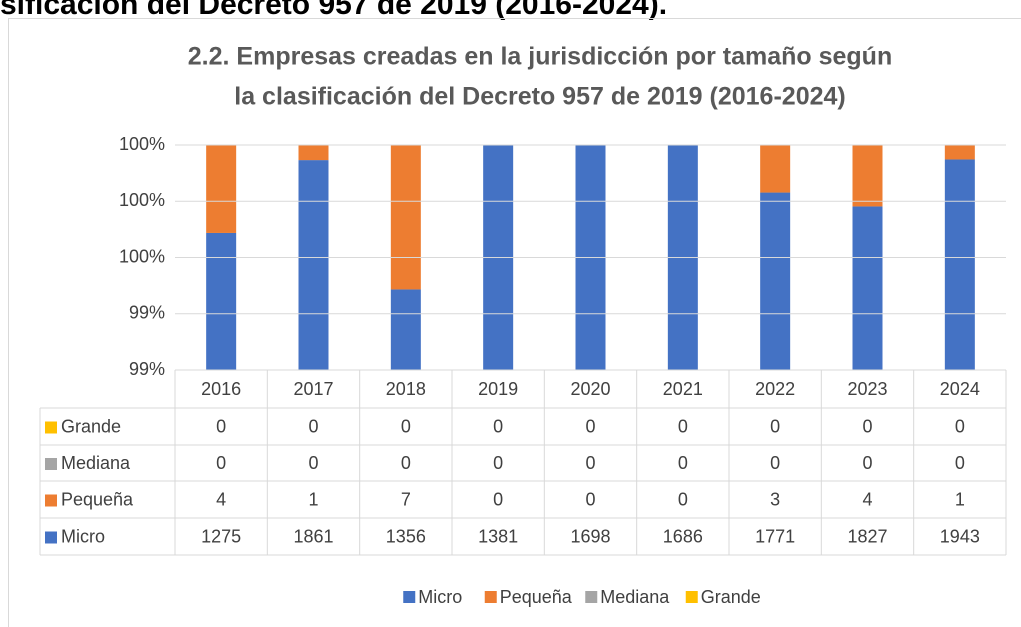 The height and width of the screenshot is (627, 1021). Describe the element at coordinates (313, 389) in the screenshot. I see `x-tick-label: 2017` at that location.